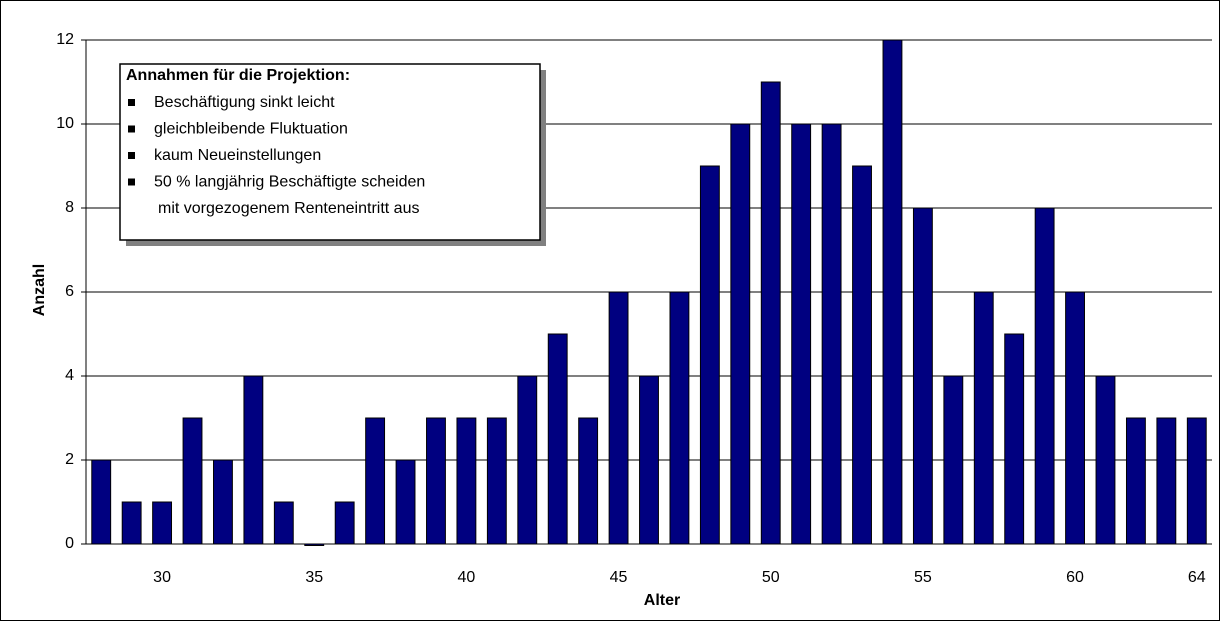 This screenshot has height=622, width=1221. Describe the element at coordinates (467, 577) in the screenshot. I see `x-tick-label: 40` at that location.